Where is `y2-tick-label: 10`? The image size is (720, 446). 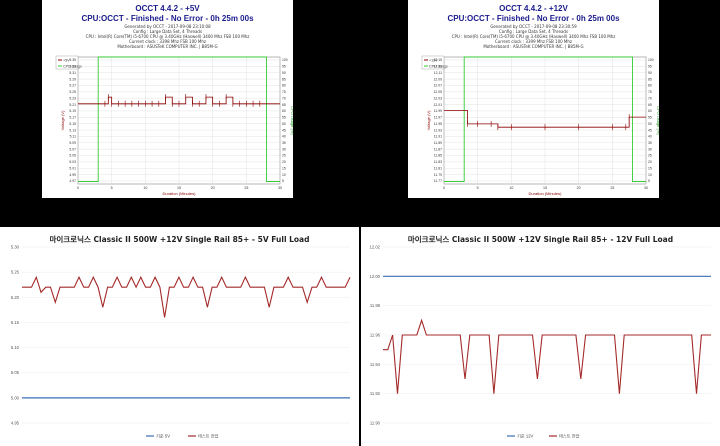 y2-tick-label: 10 is located at coordinates (284, 175).